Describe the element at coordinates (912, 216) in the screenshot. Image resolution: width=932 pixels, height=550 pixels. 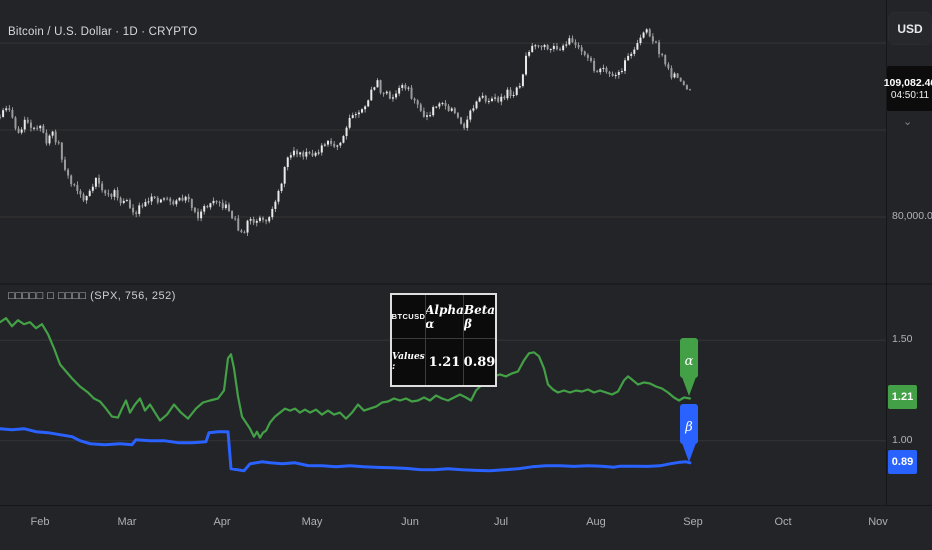
I see `price-axis-tick-80000: 80,000.00` at that location.